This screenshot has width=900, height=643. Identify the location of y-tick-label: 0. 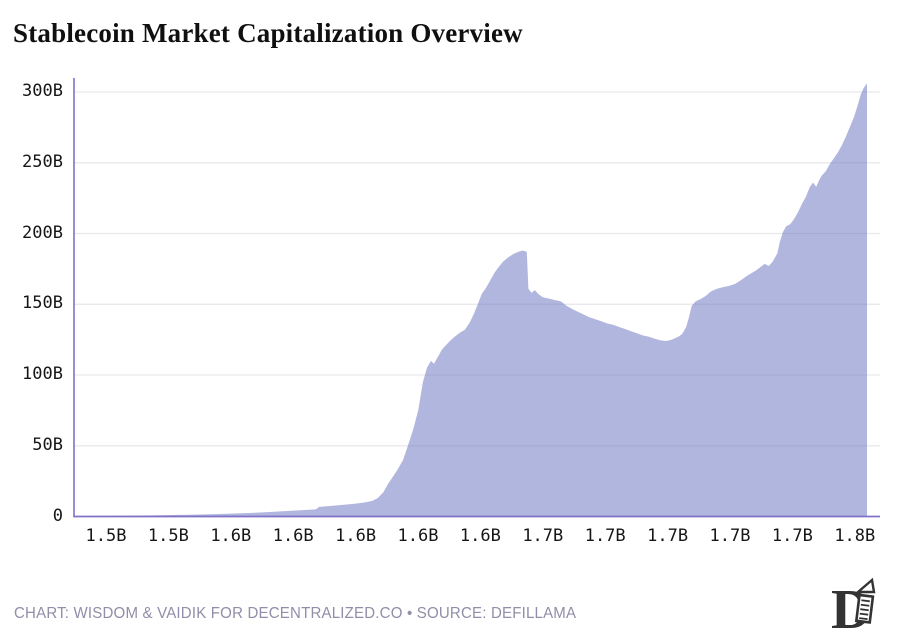
(57, 515).